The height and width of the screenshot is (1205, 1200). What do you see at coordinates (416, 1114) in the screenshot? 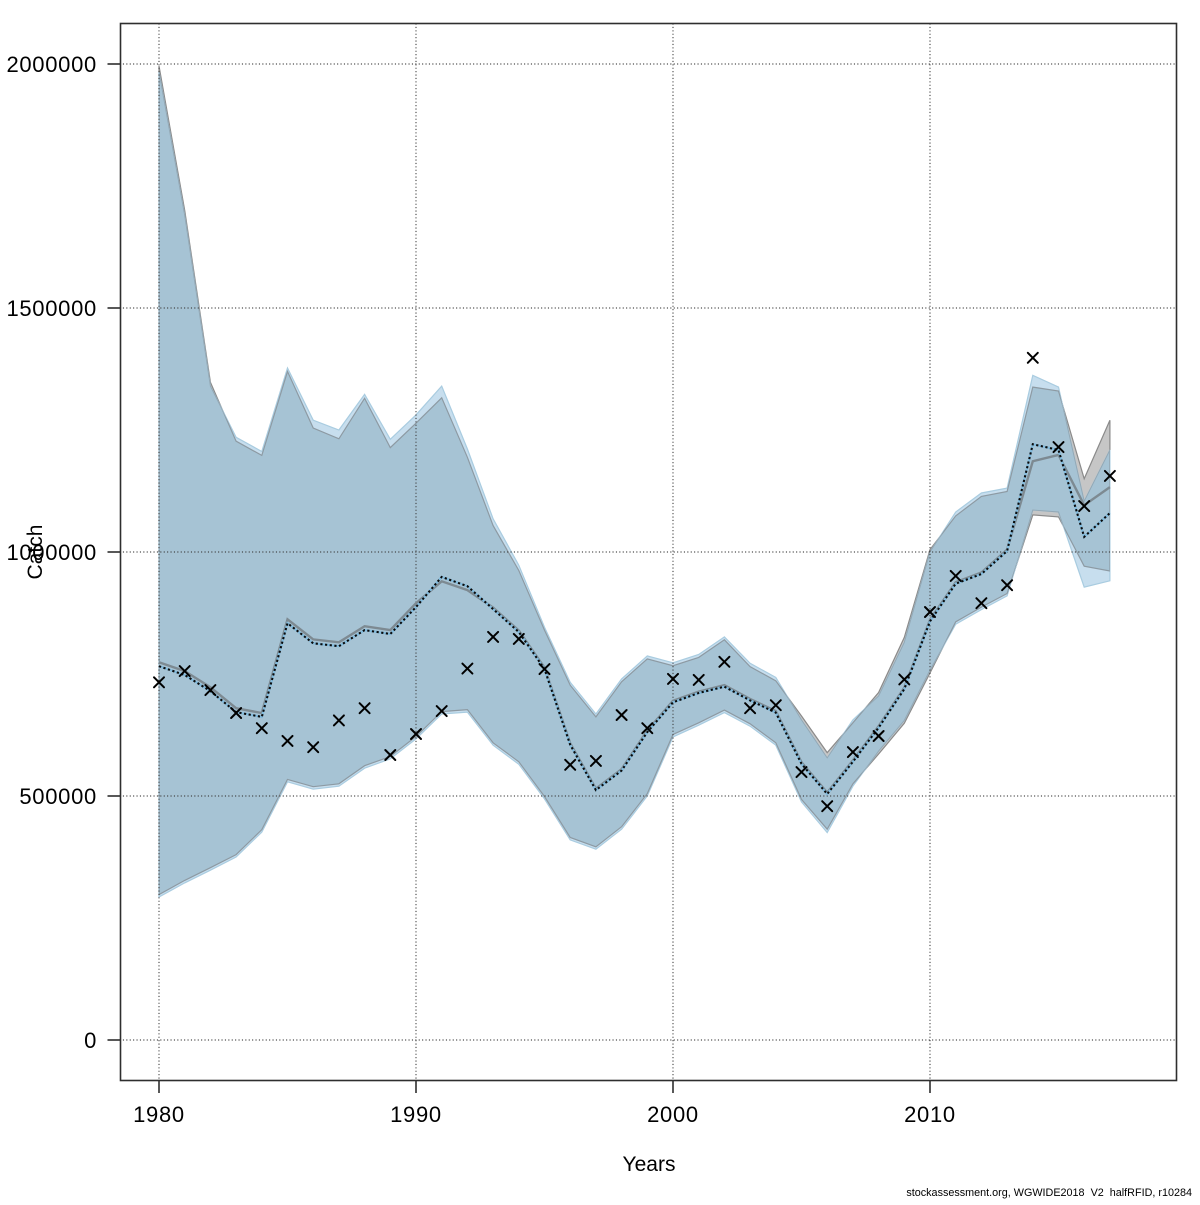
I see `svg-text: 1990` at bounding box center [416, 1114].